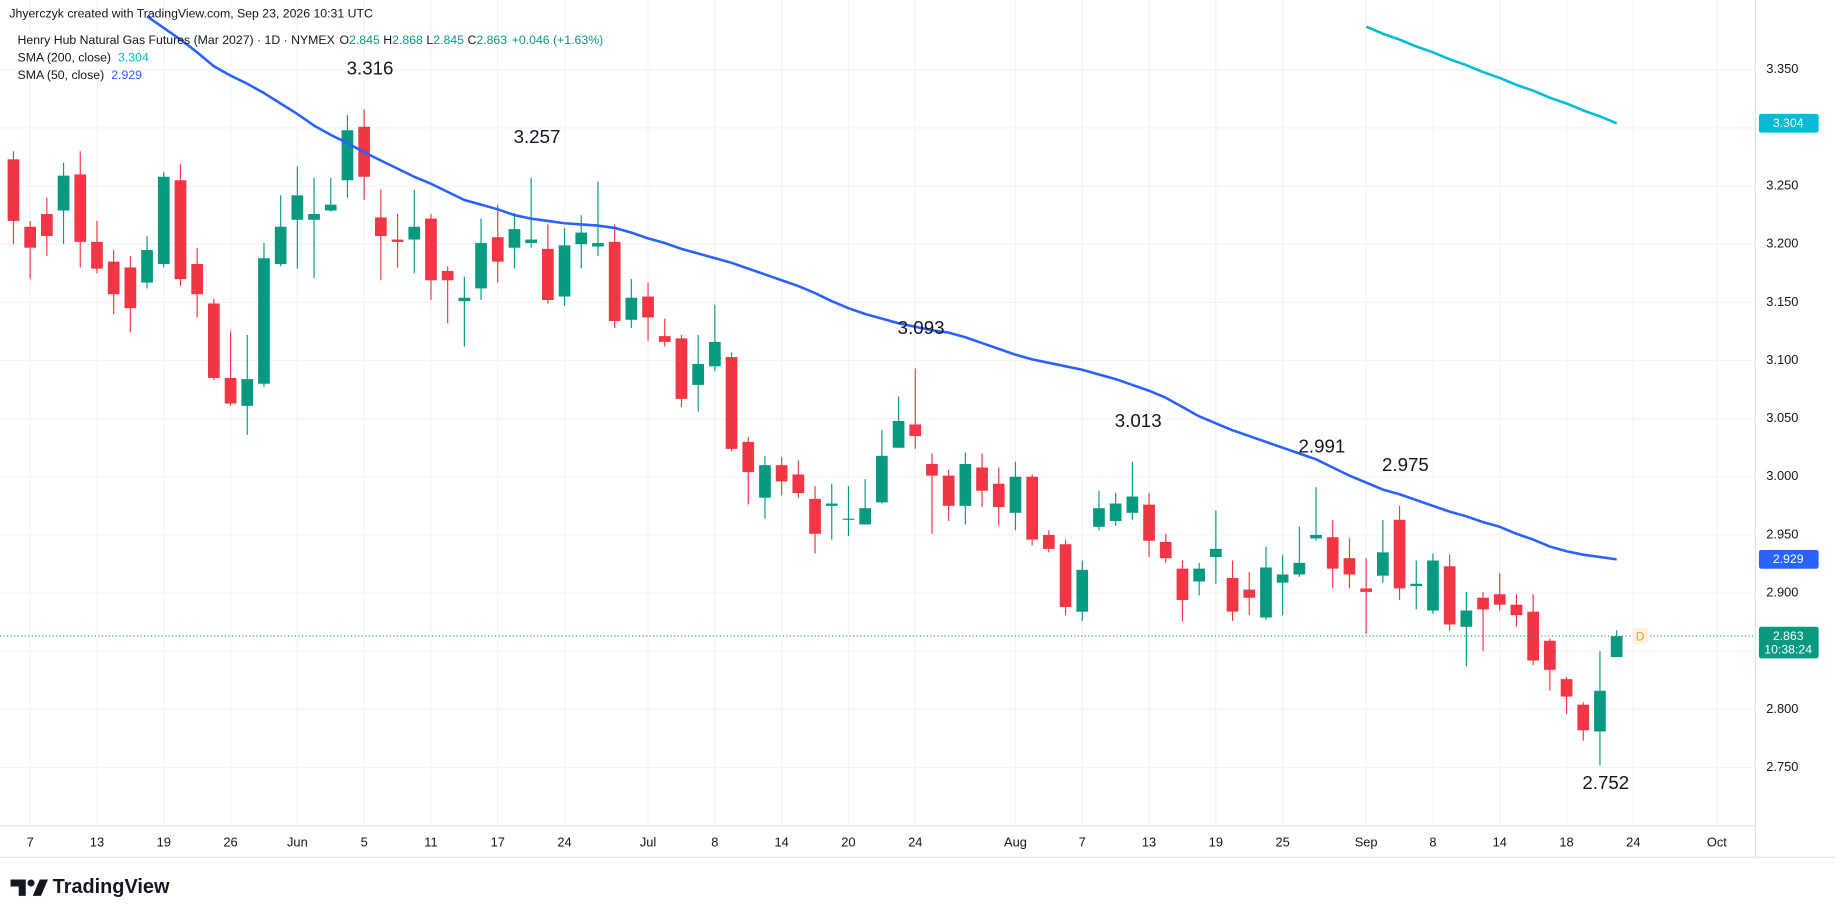 The height and width of the screenshot is (917, 1835). I want to click on legend-series-value: 2.929, so click(126, 75).